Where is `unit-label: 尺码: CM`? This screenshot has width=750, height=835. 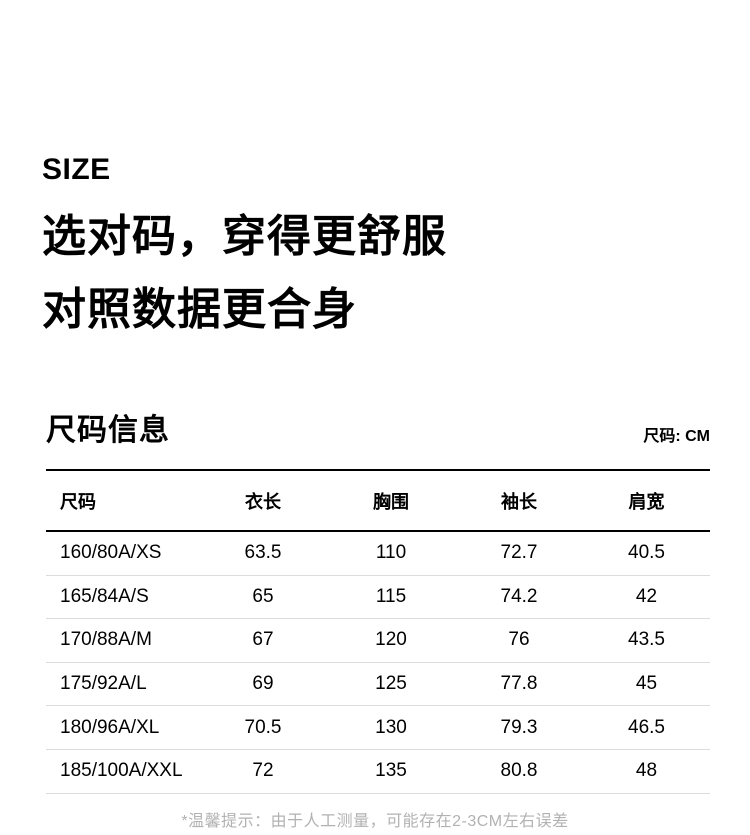
unit-label: 尺码: CM is located at coordinates (676, 436).